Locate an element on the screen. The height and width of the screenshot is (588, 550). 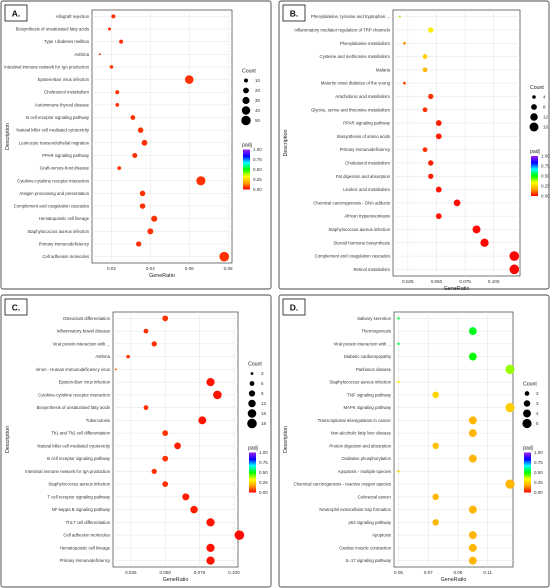
term-label: Malaria is located at coordinates (383, 69).